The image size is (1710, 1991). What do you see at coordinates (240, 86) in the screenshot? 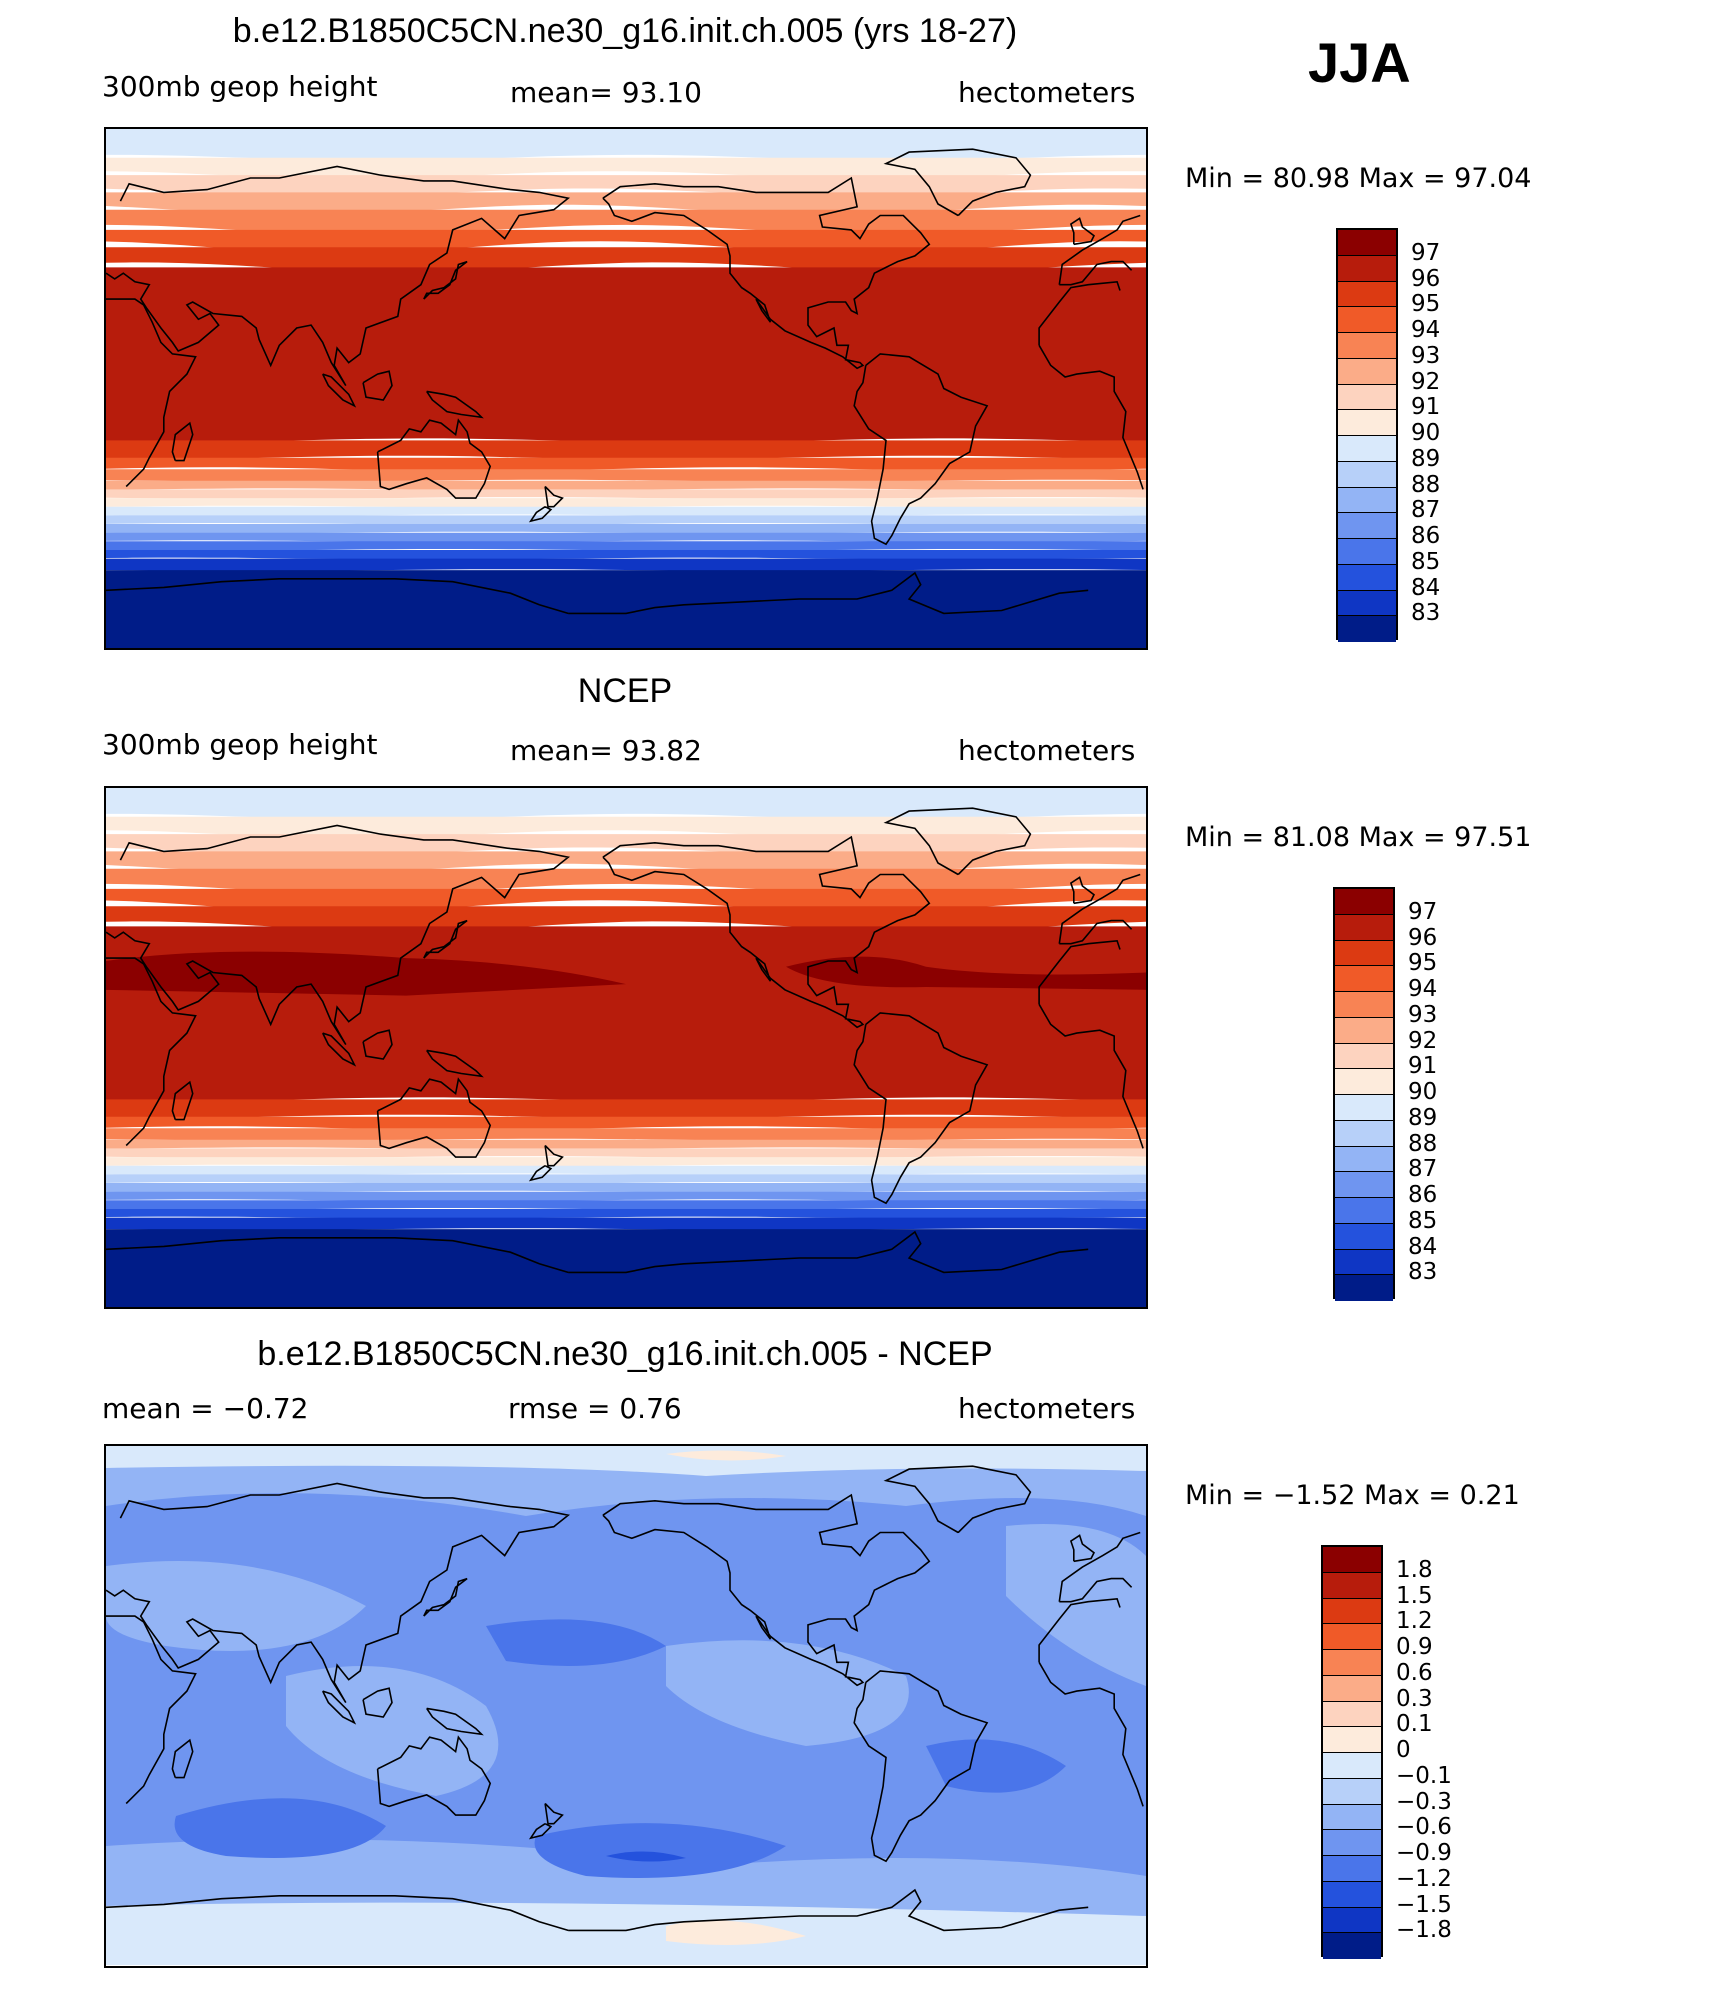
I see `panel-1-left-label: 300mb geop height` at bounding box center [240, 86].